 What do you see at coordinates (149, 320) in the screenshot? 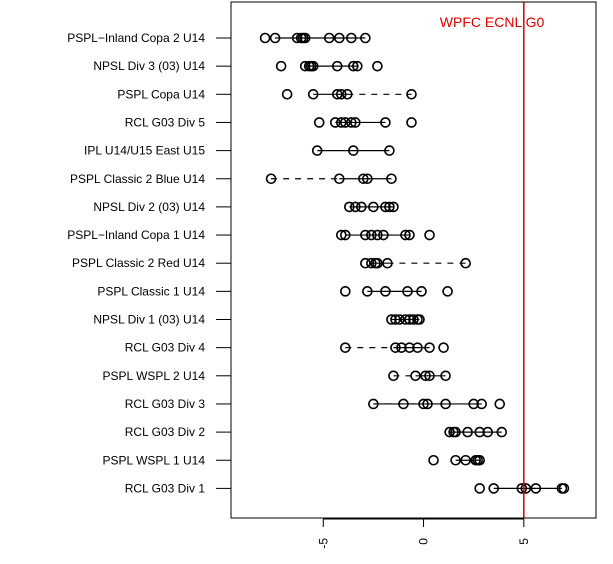
I see `category-label: NPSL Div 1 (03) U14` at bounding box center [149, 320].